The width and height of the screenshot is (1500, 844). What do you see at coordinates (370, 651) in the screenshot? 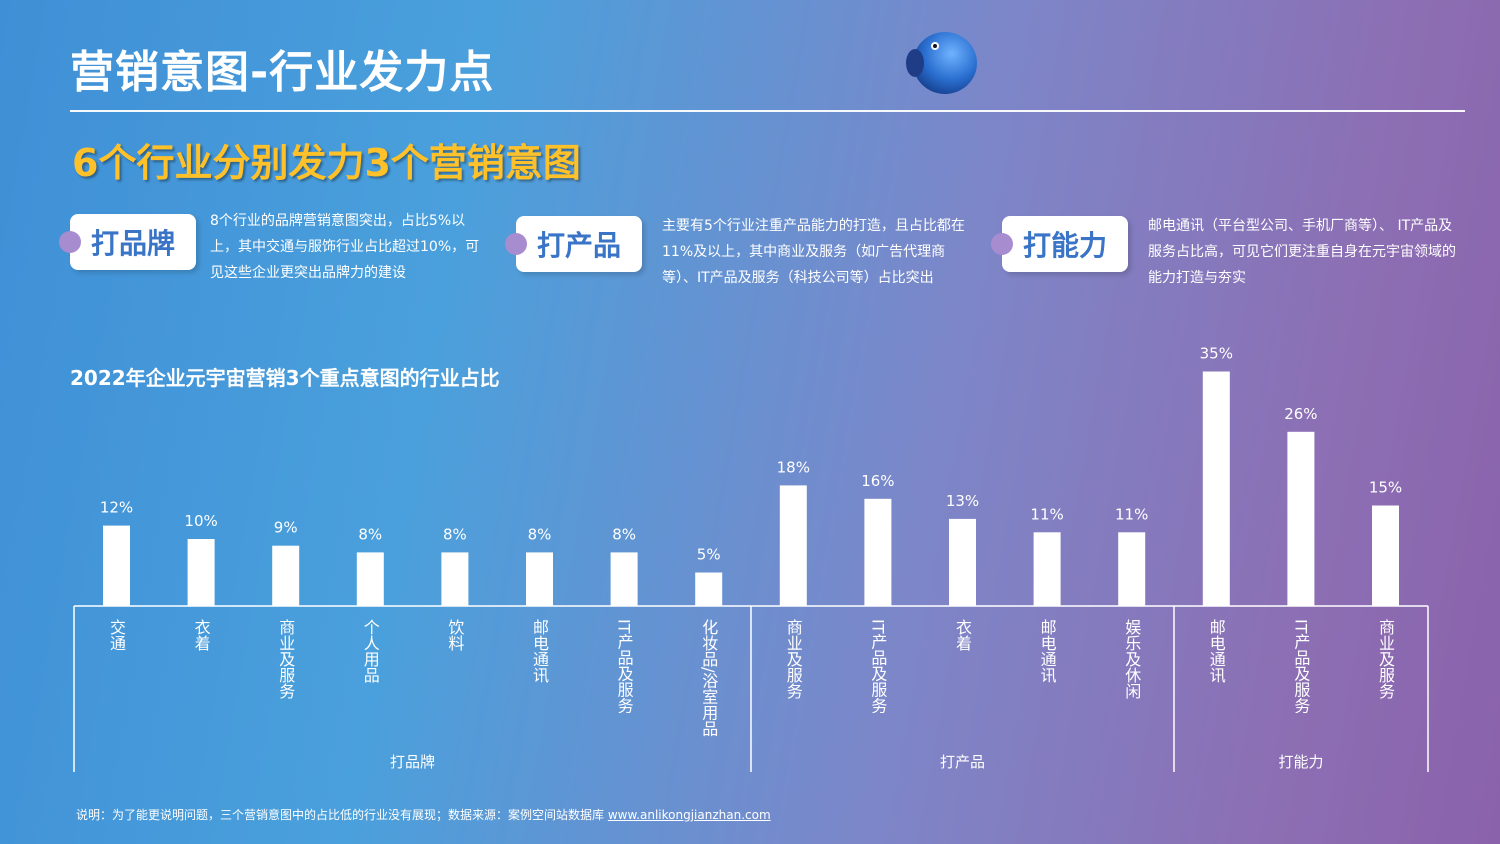
I see `category-label: 个人用品` at bounding box center [370, 651].